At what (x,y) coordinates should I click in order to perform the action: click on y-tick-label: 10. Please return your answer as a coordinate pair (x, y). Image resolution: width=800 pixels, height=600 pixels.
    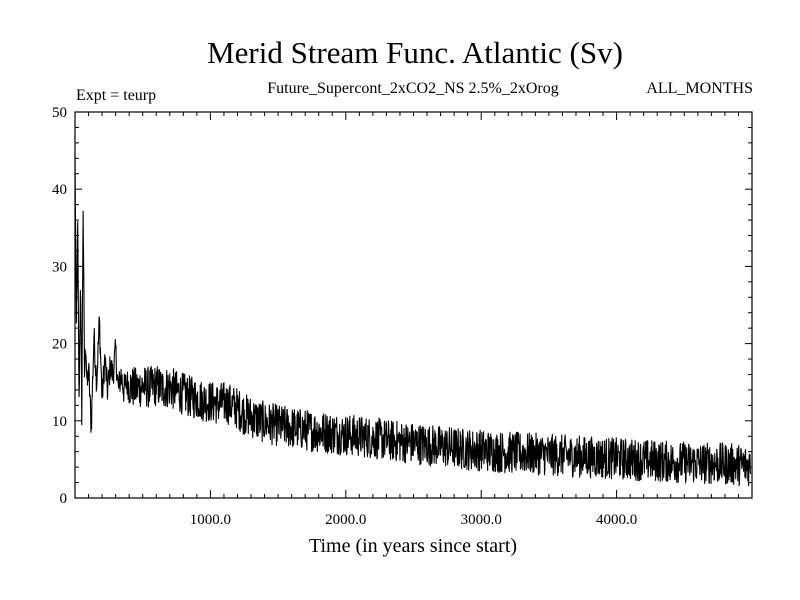
    Looking at the image, I should click on (59, 422).